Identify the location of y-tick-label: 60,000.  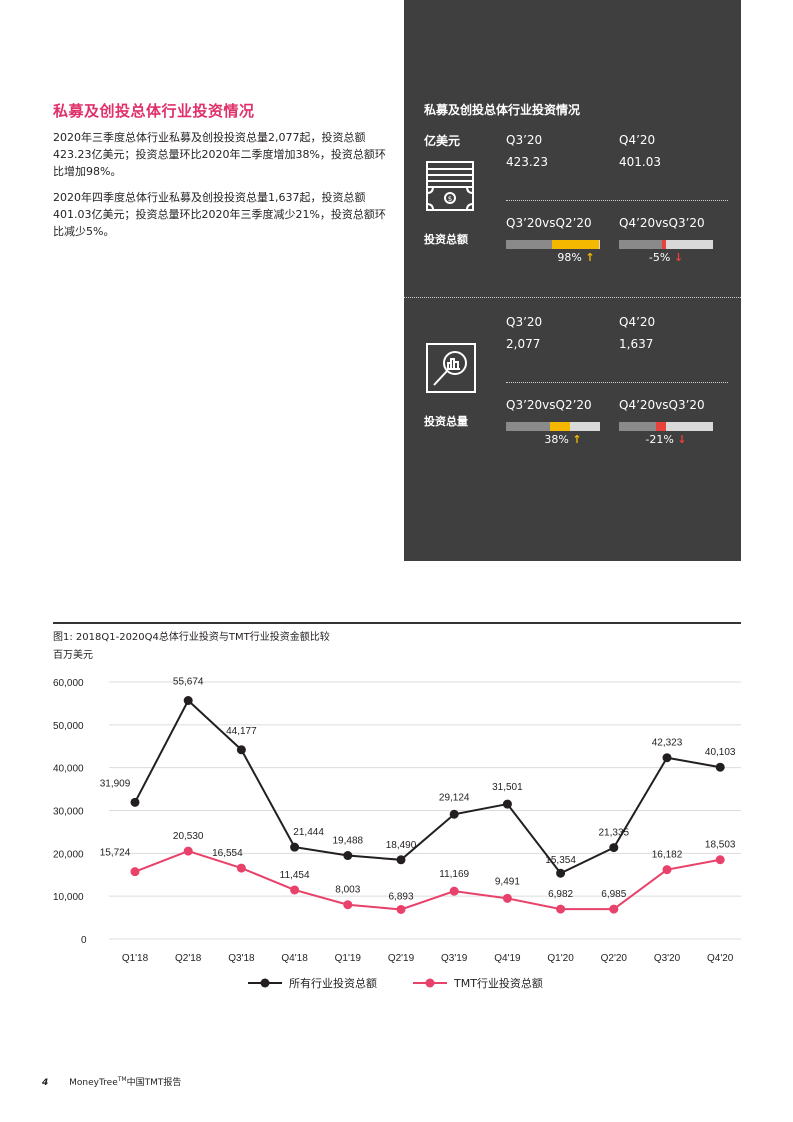
(68, 683).